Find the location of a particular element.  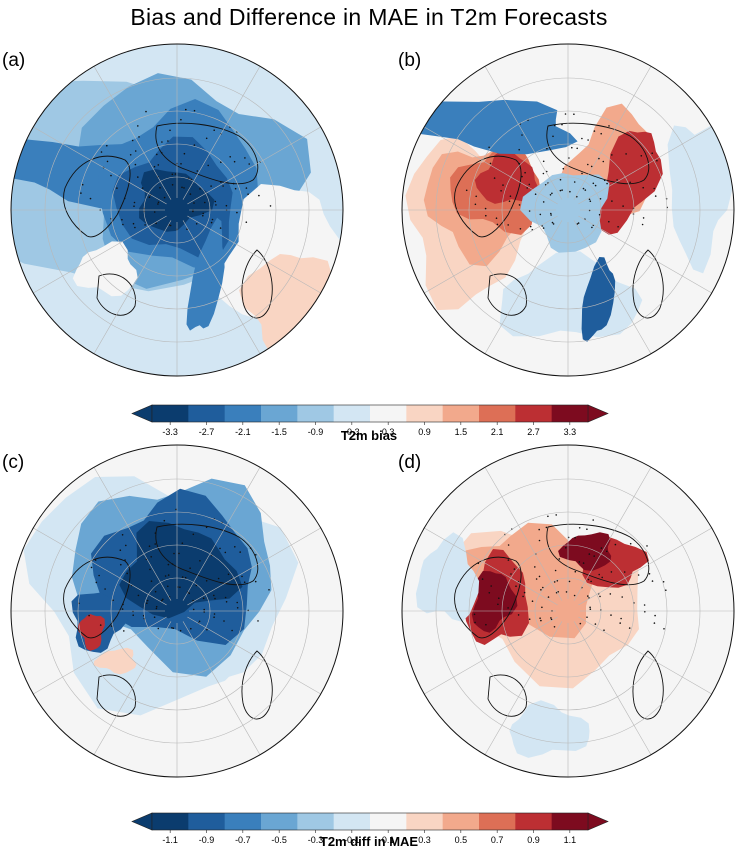

colorbar-tick-label: -3.3 is located at coordinates (170, 432).